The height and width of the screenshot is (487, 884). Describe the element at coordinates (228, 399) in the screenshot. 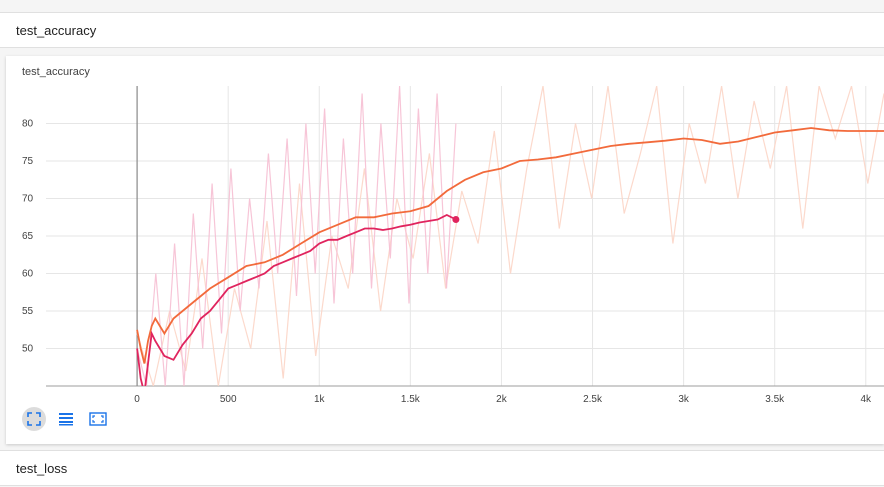

I see `x-tick-label: 500` at that location.